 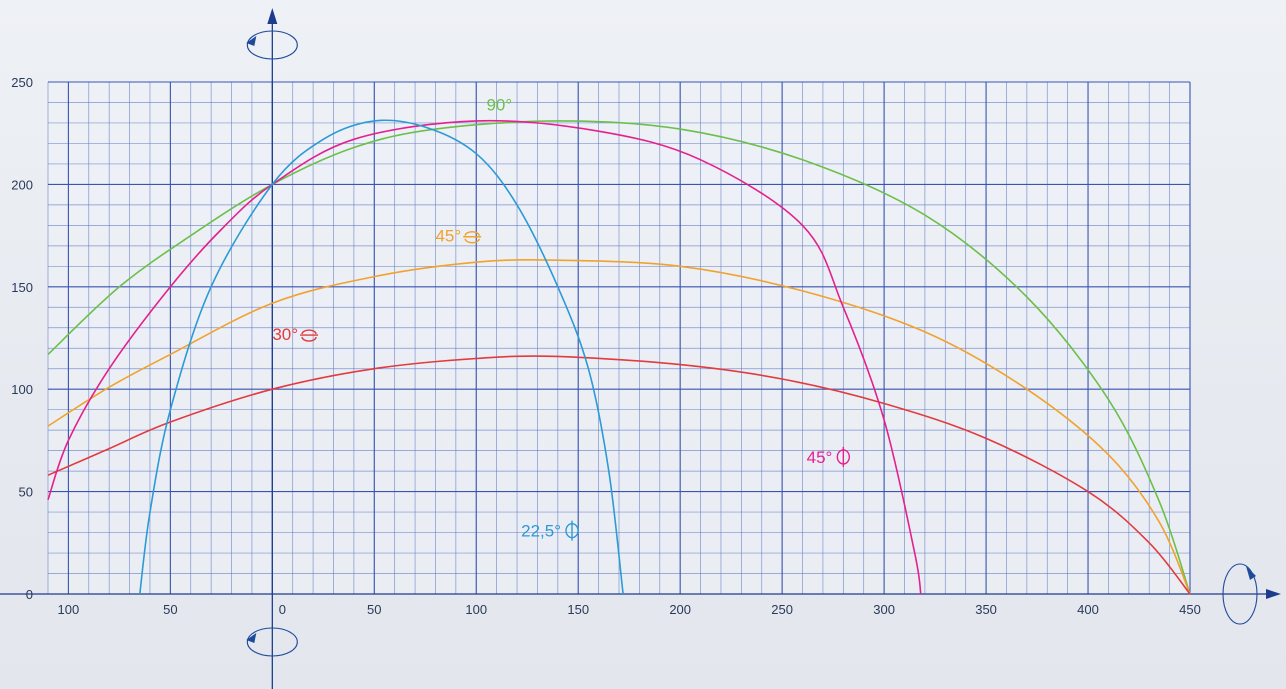 What do you see at coordinates (782, 609) in the screenshot?
I see `x-tick-label: 250` at bounding box center [782, 609].